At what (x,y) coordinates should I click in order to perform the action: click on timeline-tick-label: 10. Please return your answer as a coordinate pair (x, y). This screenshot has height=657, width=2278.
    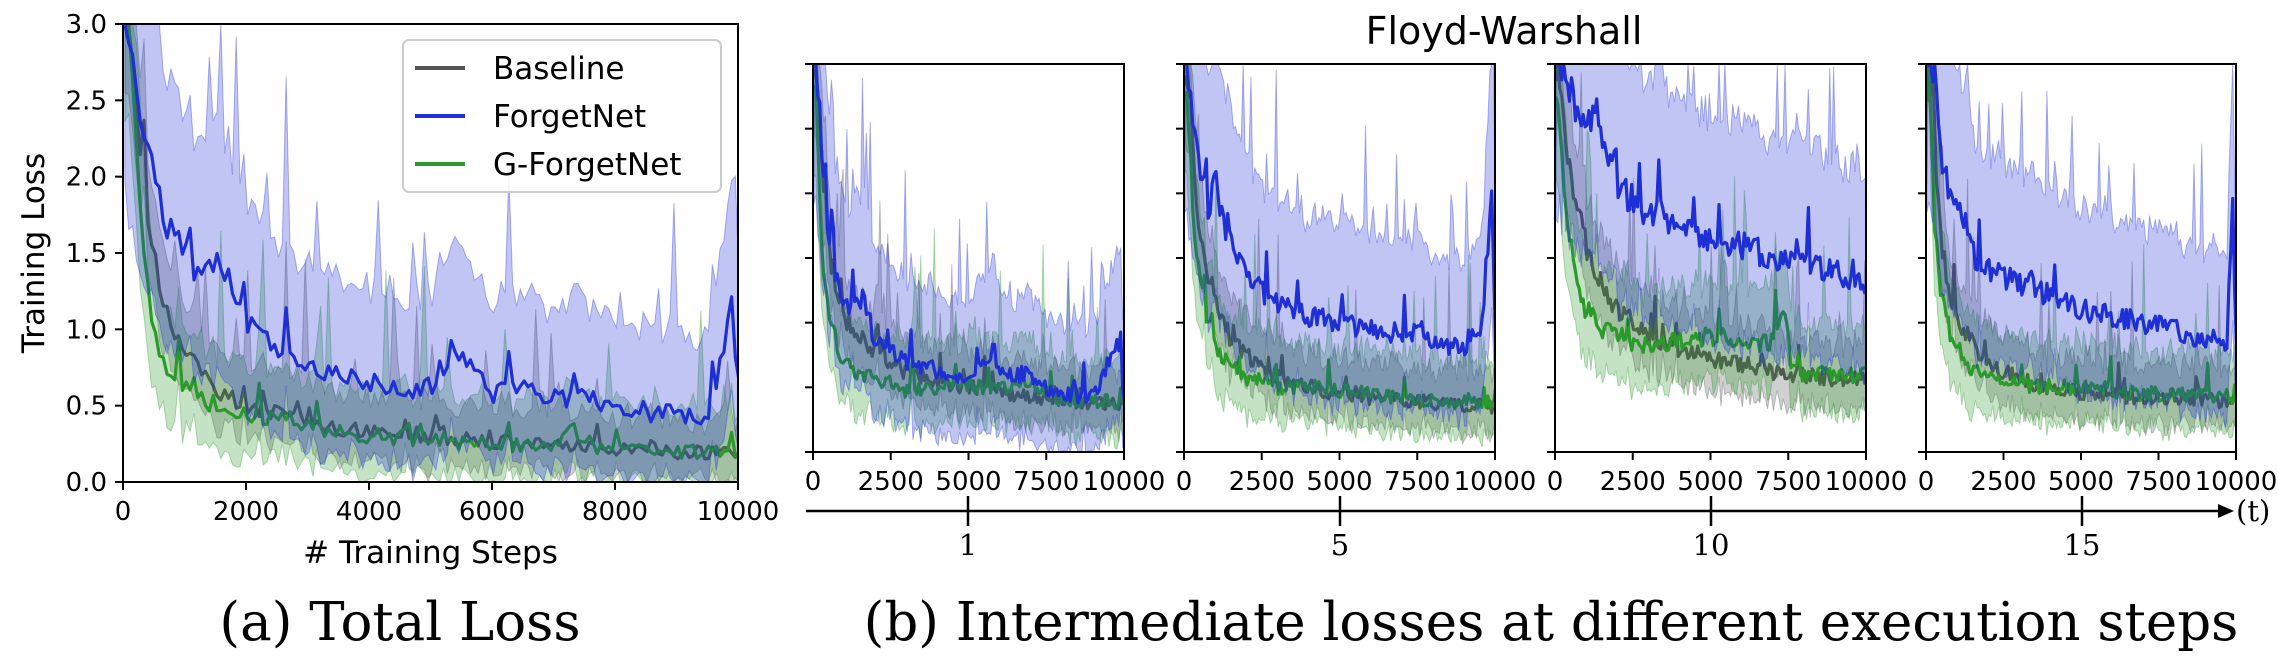
    Looking at the image, I should click on (1711, 545).